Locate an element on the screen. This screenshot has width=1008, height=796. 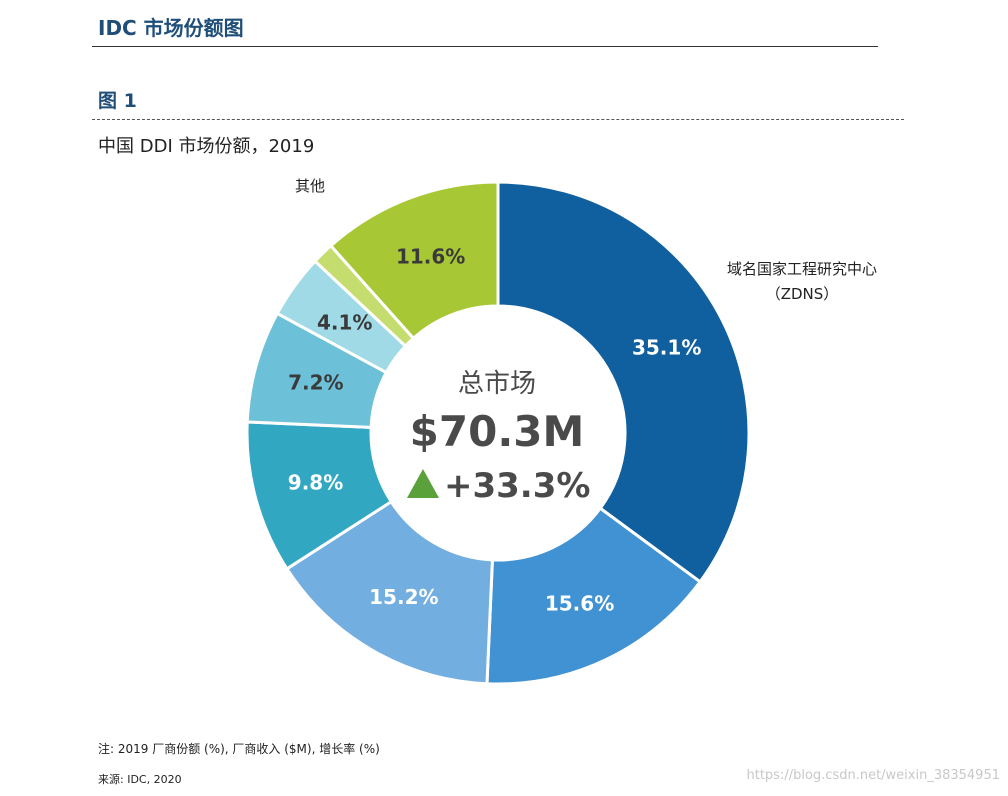
header-divider is located at coordinates (485, 46).